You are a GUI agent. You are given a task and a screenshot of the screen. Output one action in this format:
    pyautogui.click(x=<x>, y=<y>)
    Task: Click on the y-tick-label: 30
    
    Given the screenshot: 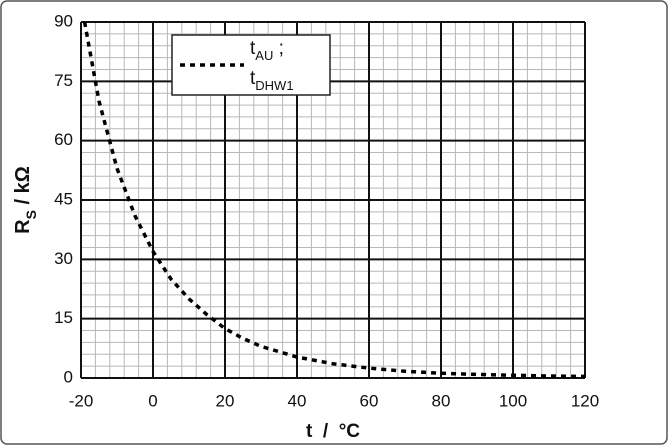 What is the action you would take?
    pyautogui.click(x=63, y=258)
    